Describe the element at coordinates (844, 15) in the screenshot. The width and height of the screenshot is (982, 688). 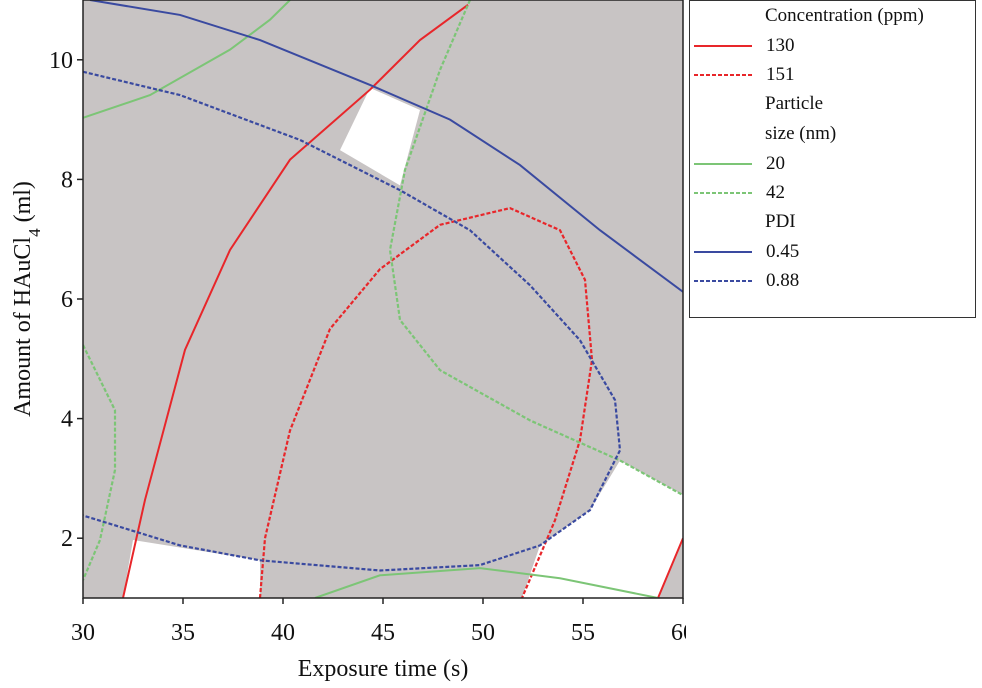
I see `legend-group-title: Concentration (ppm)` at that location.